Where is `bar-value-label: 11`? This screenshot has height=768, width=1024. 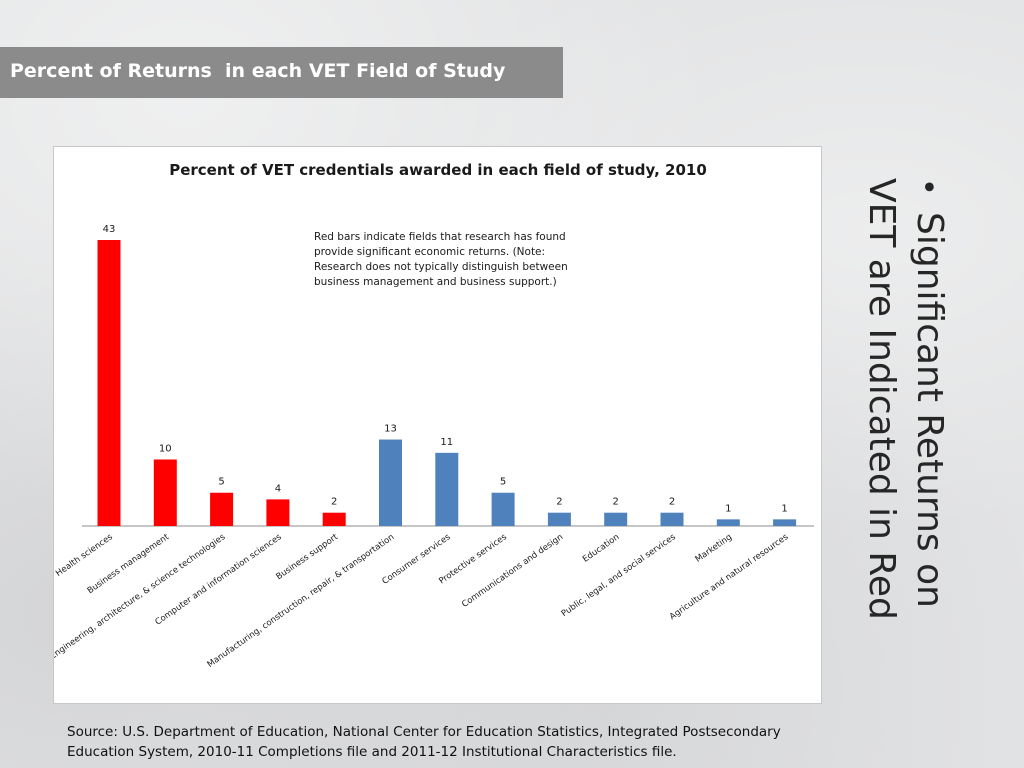
bar-value-label: 11 is located at coordinates (446, 442).